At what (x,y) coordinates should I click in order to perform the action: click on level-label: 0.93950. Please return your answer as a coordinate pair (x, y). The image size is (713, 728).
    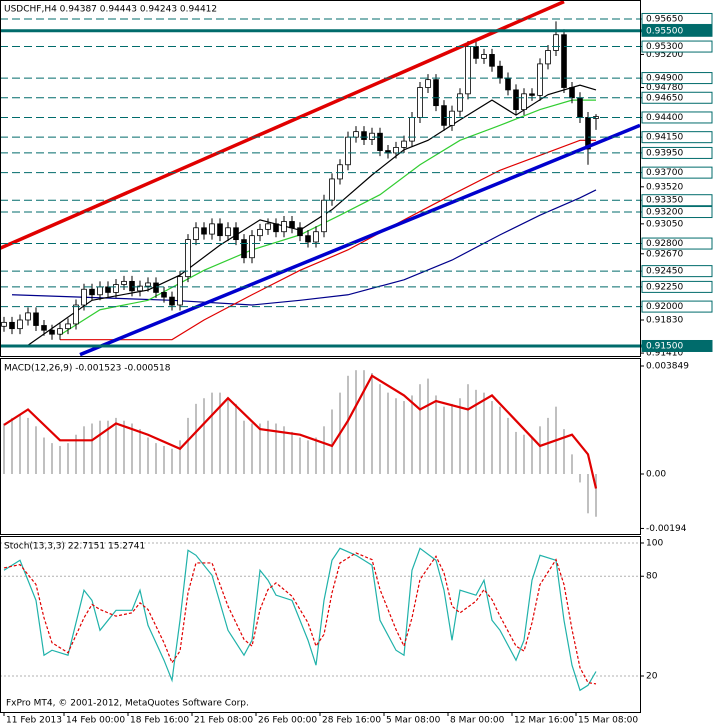
    Looking at the image, I should click on (664, 153).